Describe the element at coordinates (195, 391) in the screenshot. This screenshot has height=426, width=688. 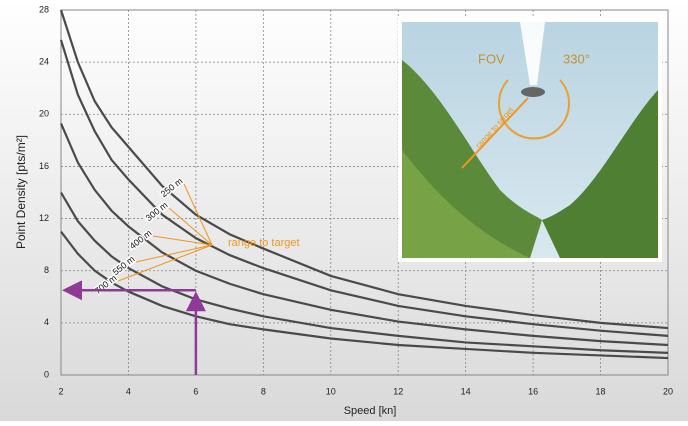
I see `x-tick-label: 6` at that location.